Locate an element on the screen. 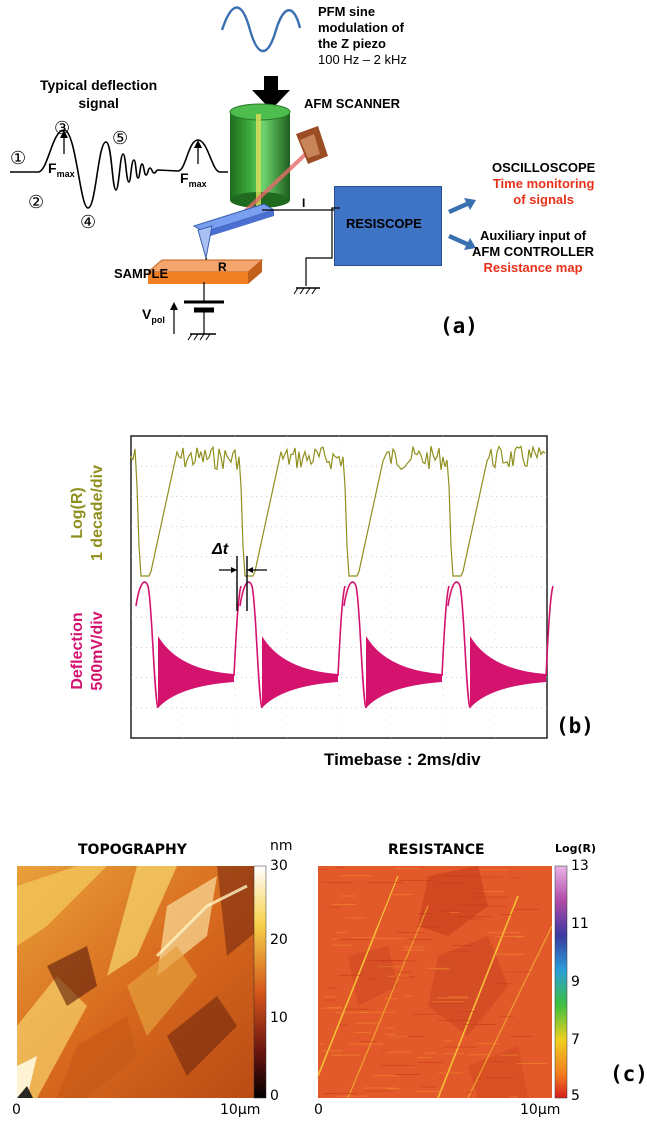  down-arrow-icon is located at coordinates (271, 93).